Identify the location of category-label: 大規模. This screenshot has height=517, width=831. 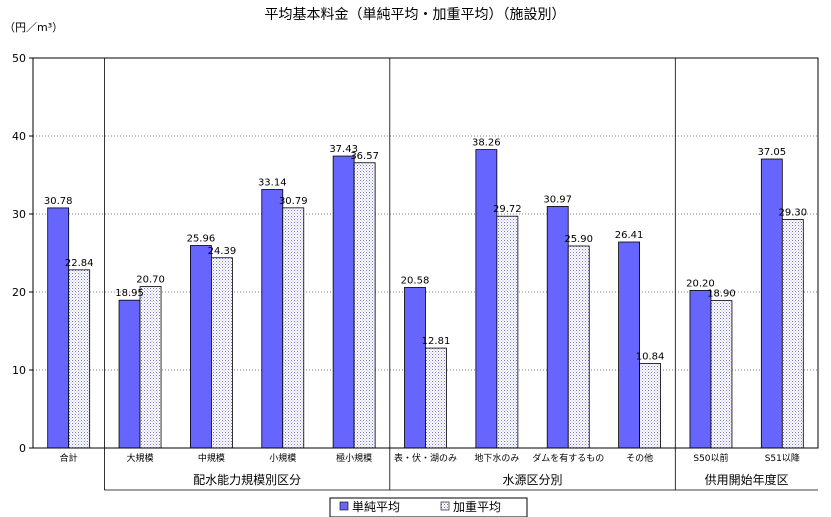
(140, 458).